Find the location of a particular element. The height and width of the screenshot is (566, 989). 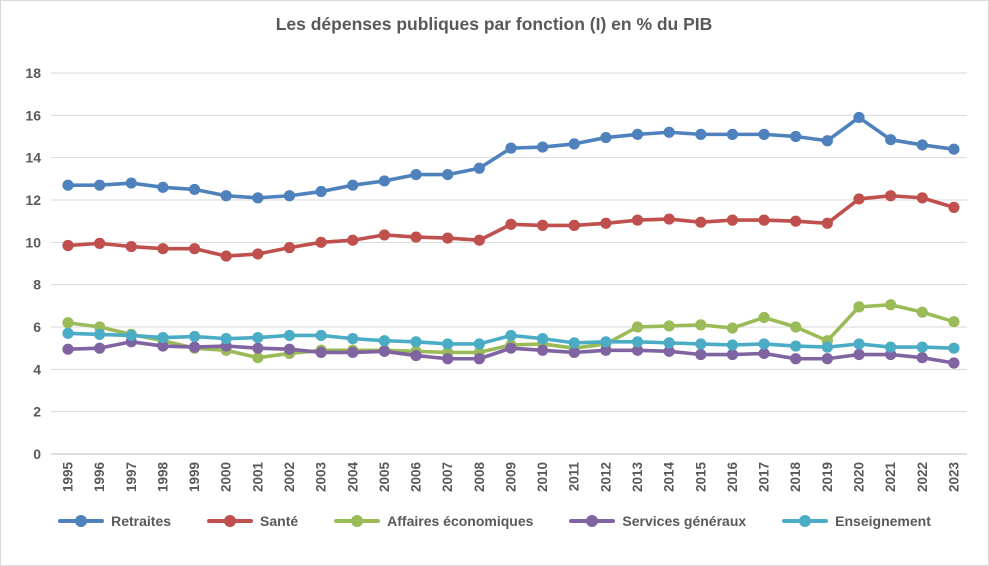

data-point-sante-2021 is located at coordinates (891, 196).